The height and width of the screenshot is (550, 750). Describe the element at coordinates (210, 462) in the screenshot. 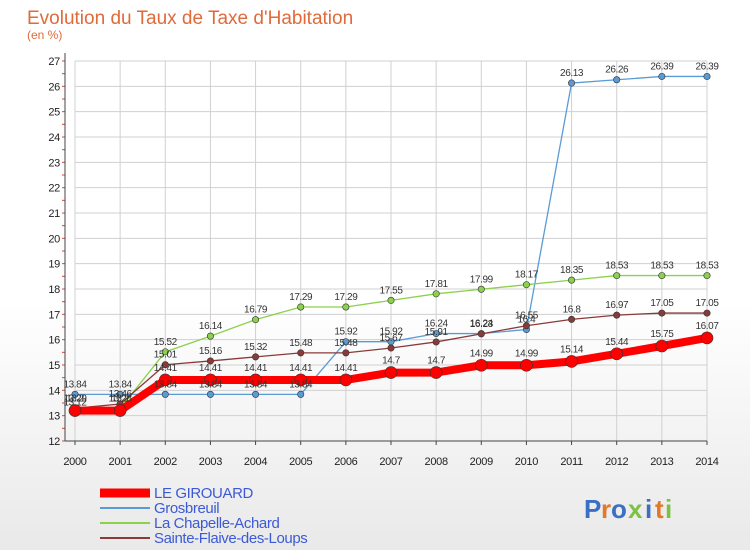

I see `x-tick-label: 2003` at that location.